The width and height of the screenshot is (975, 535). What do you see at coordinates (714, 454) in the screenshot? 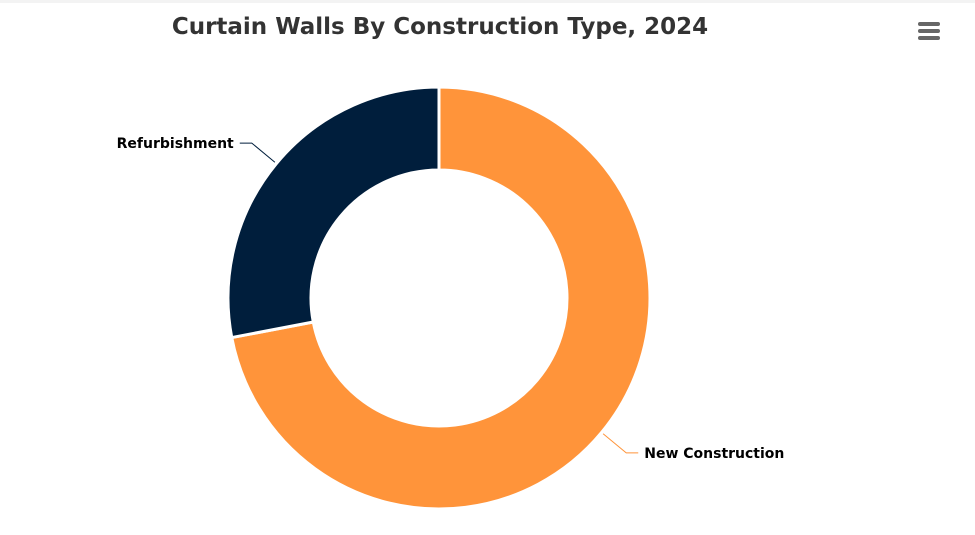
I see `data-label-new-construction: New Construction` at bounding box center [714, 454].